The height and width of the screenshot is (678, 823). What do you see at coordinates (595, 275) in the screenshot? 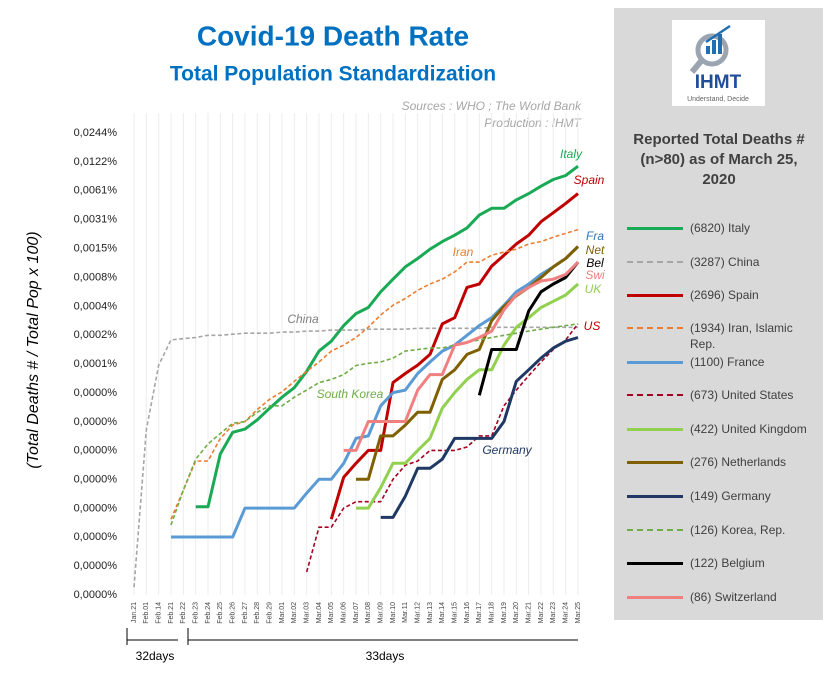
I see `line-annotation: Swi` at bounding box center [595, 275].